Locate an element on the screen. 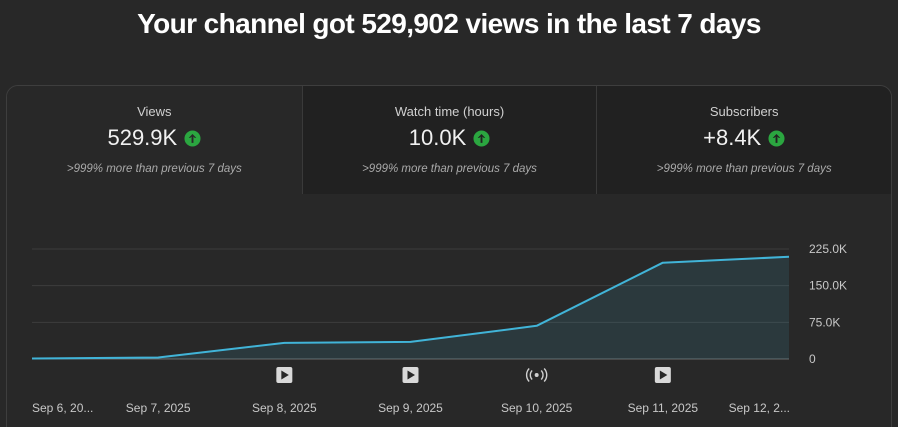 The height and width of the screenshot is (427, 898). x-tick-label: Sep 8, 2025 is located at coordinates (284, 408).